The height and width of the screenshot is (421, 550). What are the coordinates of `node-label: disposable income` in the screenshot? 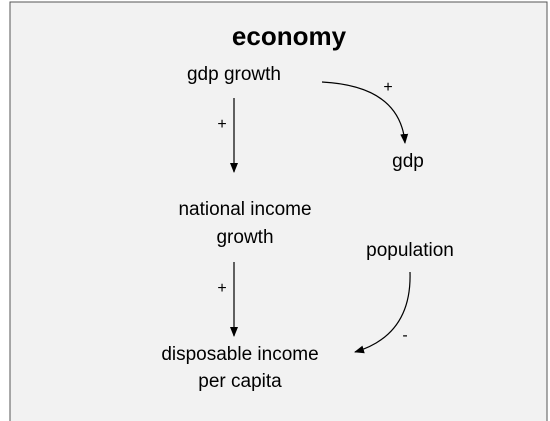 It's located at (239, 354).